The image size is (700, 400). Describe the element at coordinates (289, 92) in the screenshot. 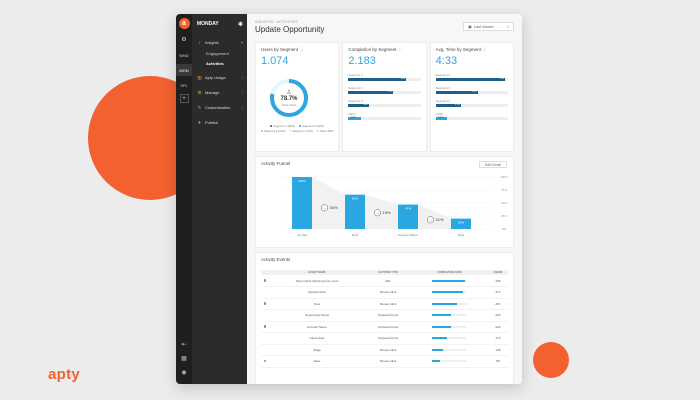

I see `user-icon: ♙` at that location.